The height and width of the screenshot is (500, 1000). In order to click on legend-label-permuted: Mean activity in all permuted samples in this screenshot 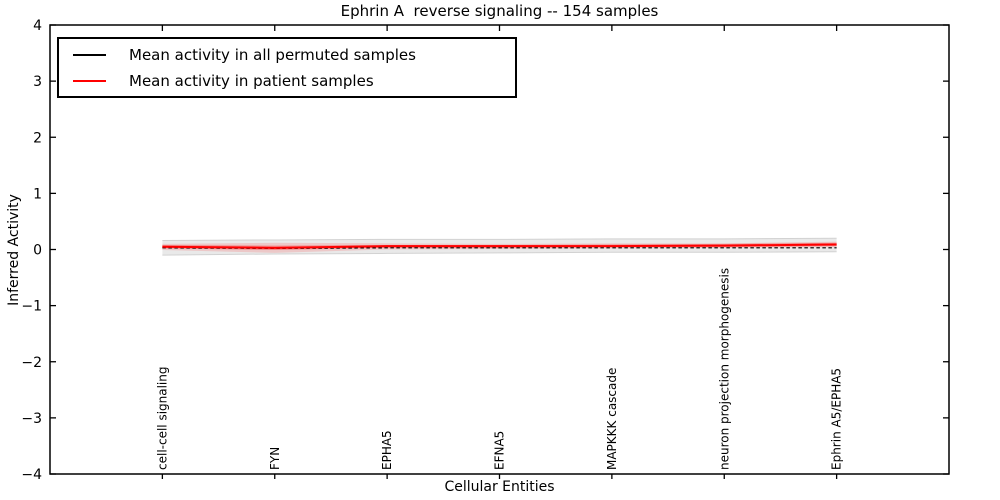, I will do `click(272, 54)`.